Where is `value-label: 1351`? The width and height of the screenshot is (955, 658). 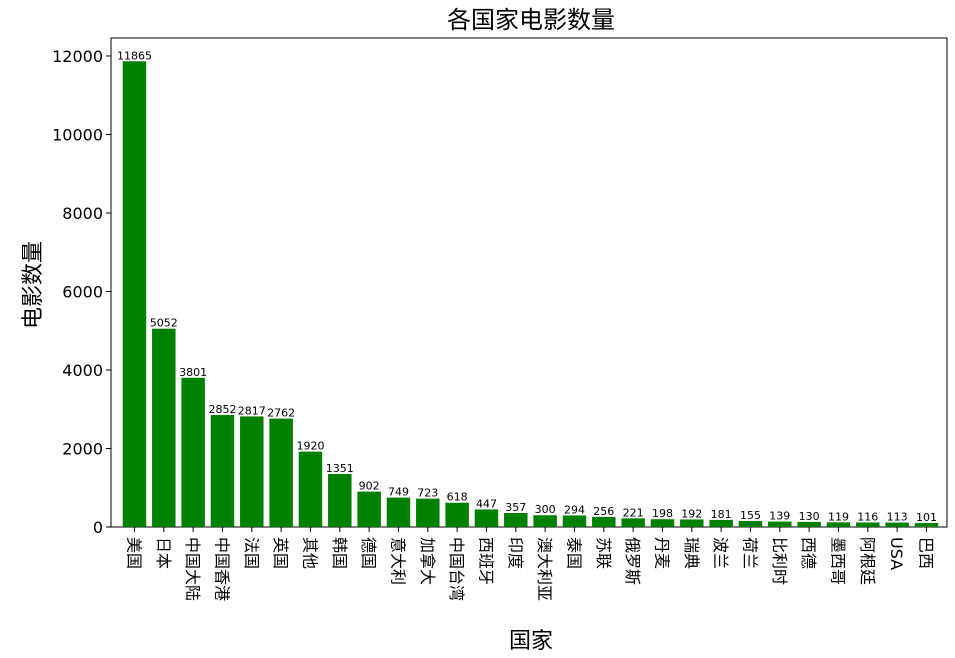 value-label: 1351 is located at coordinates (340, 468).